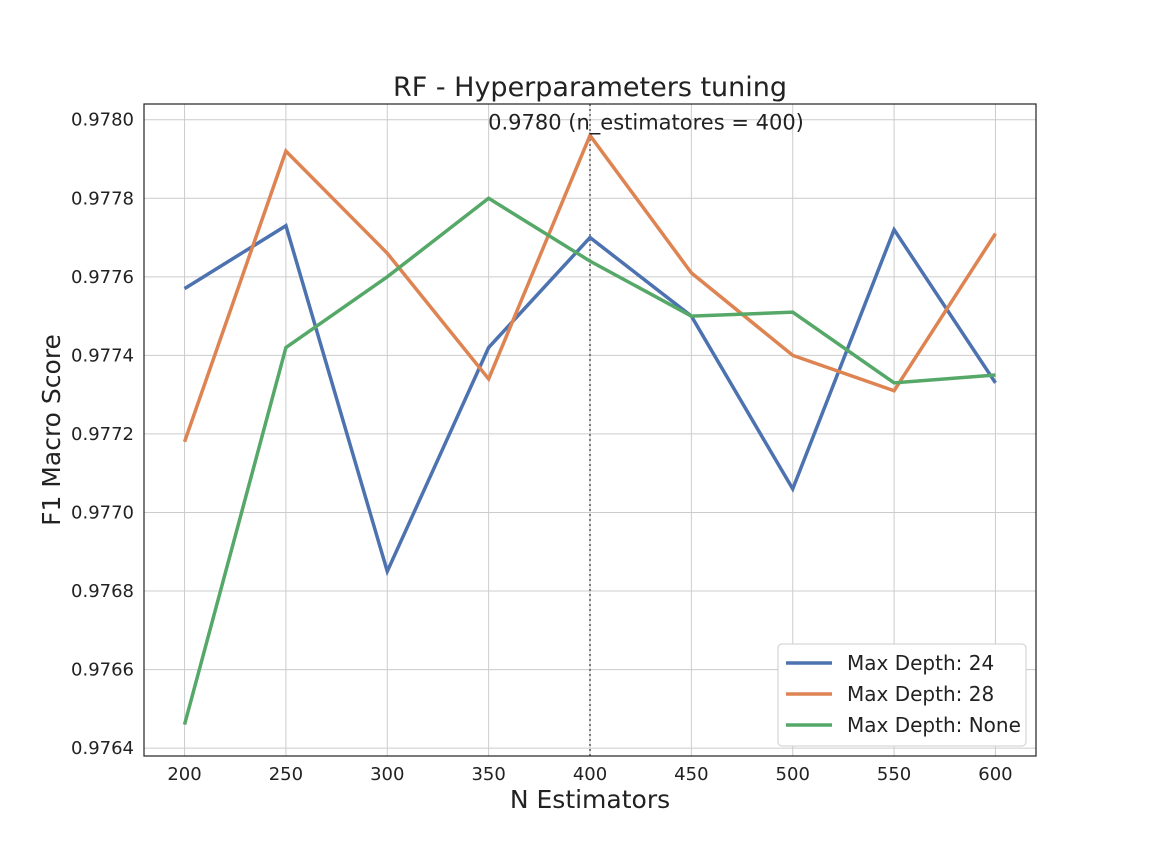  I want to click on y-tick-label: 0.9764, so click(102, 748).